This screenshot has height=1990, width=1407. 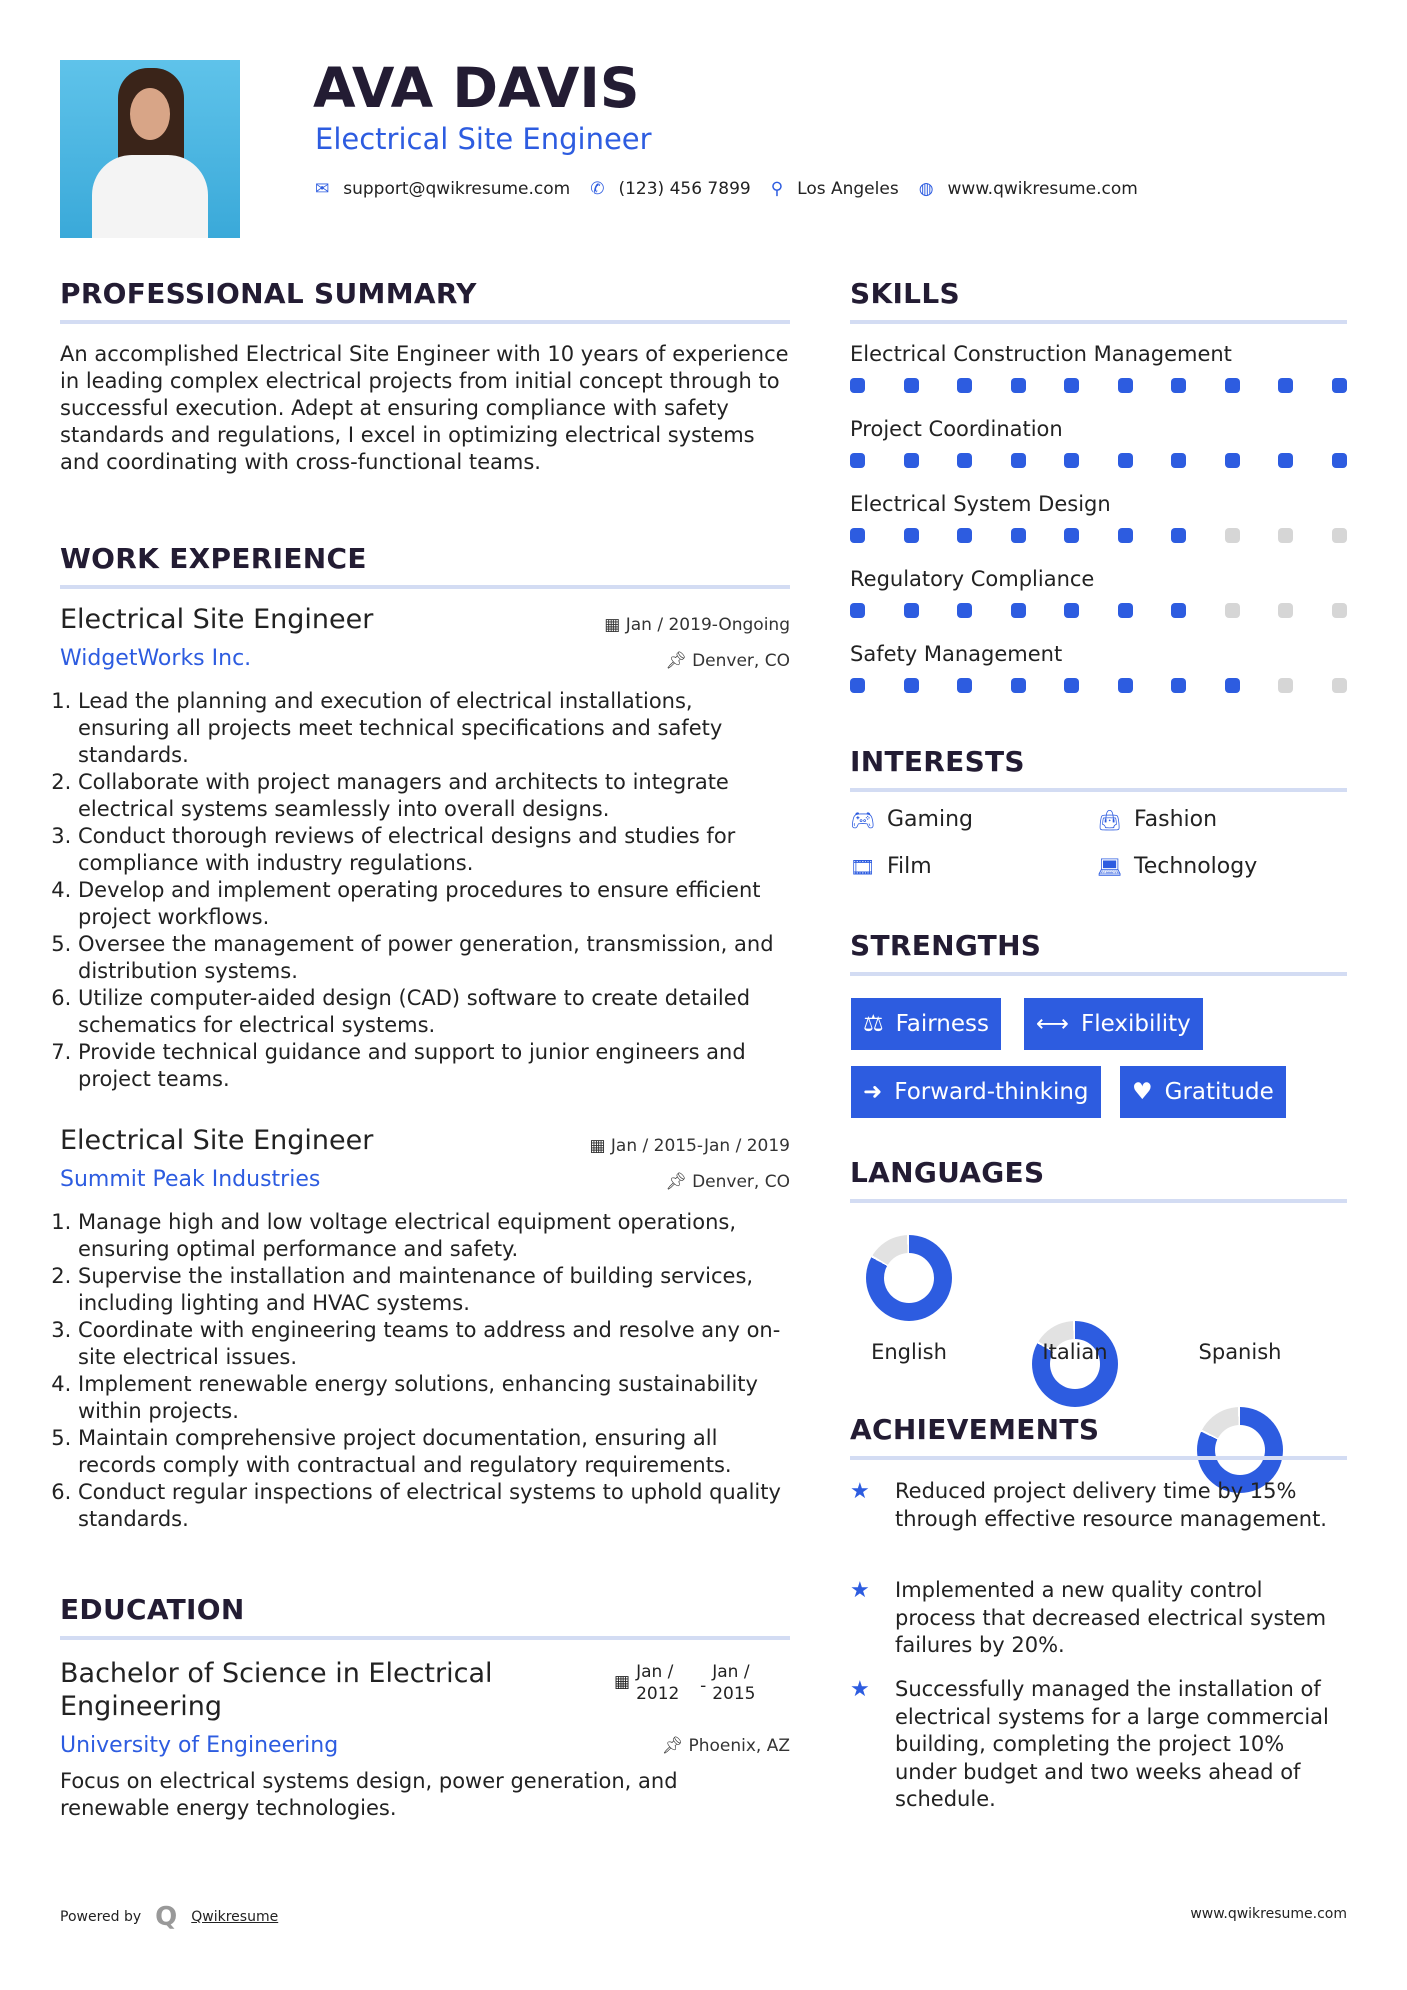 I want to click on skills-heading: SKILLS, so click(x=905, y=293).